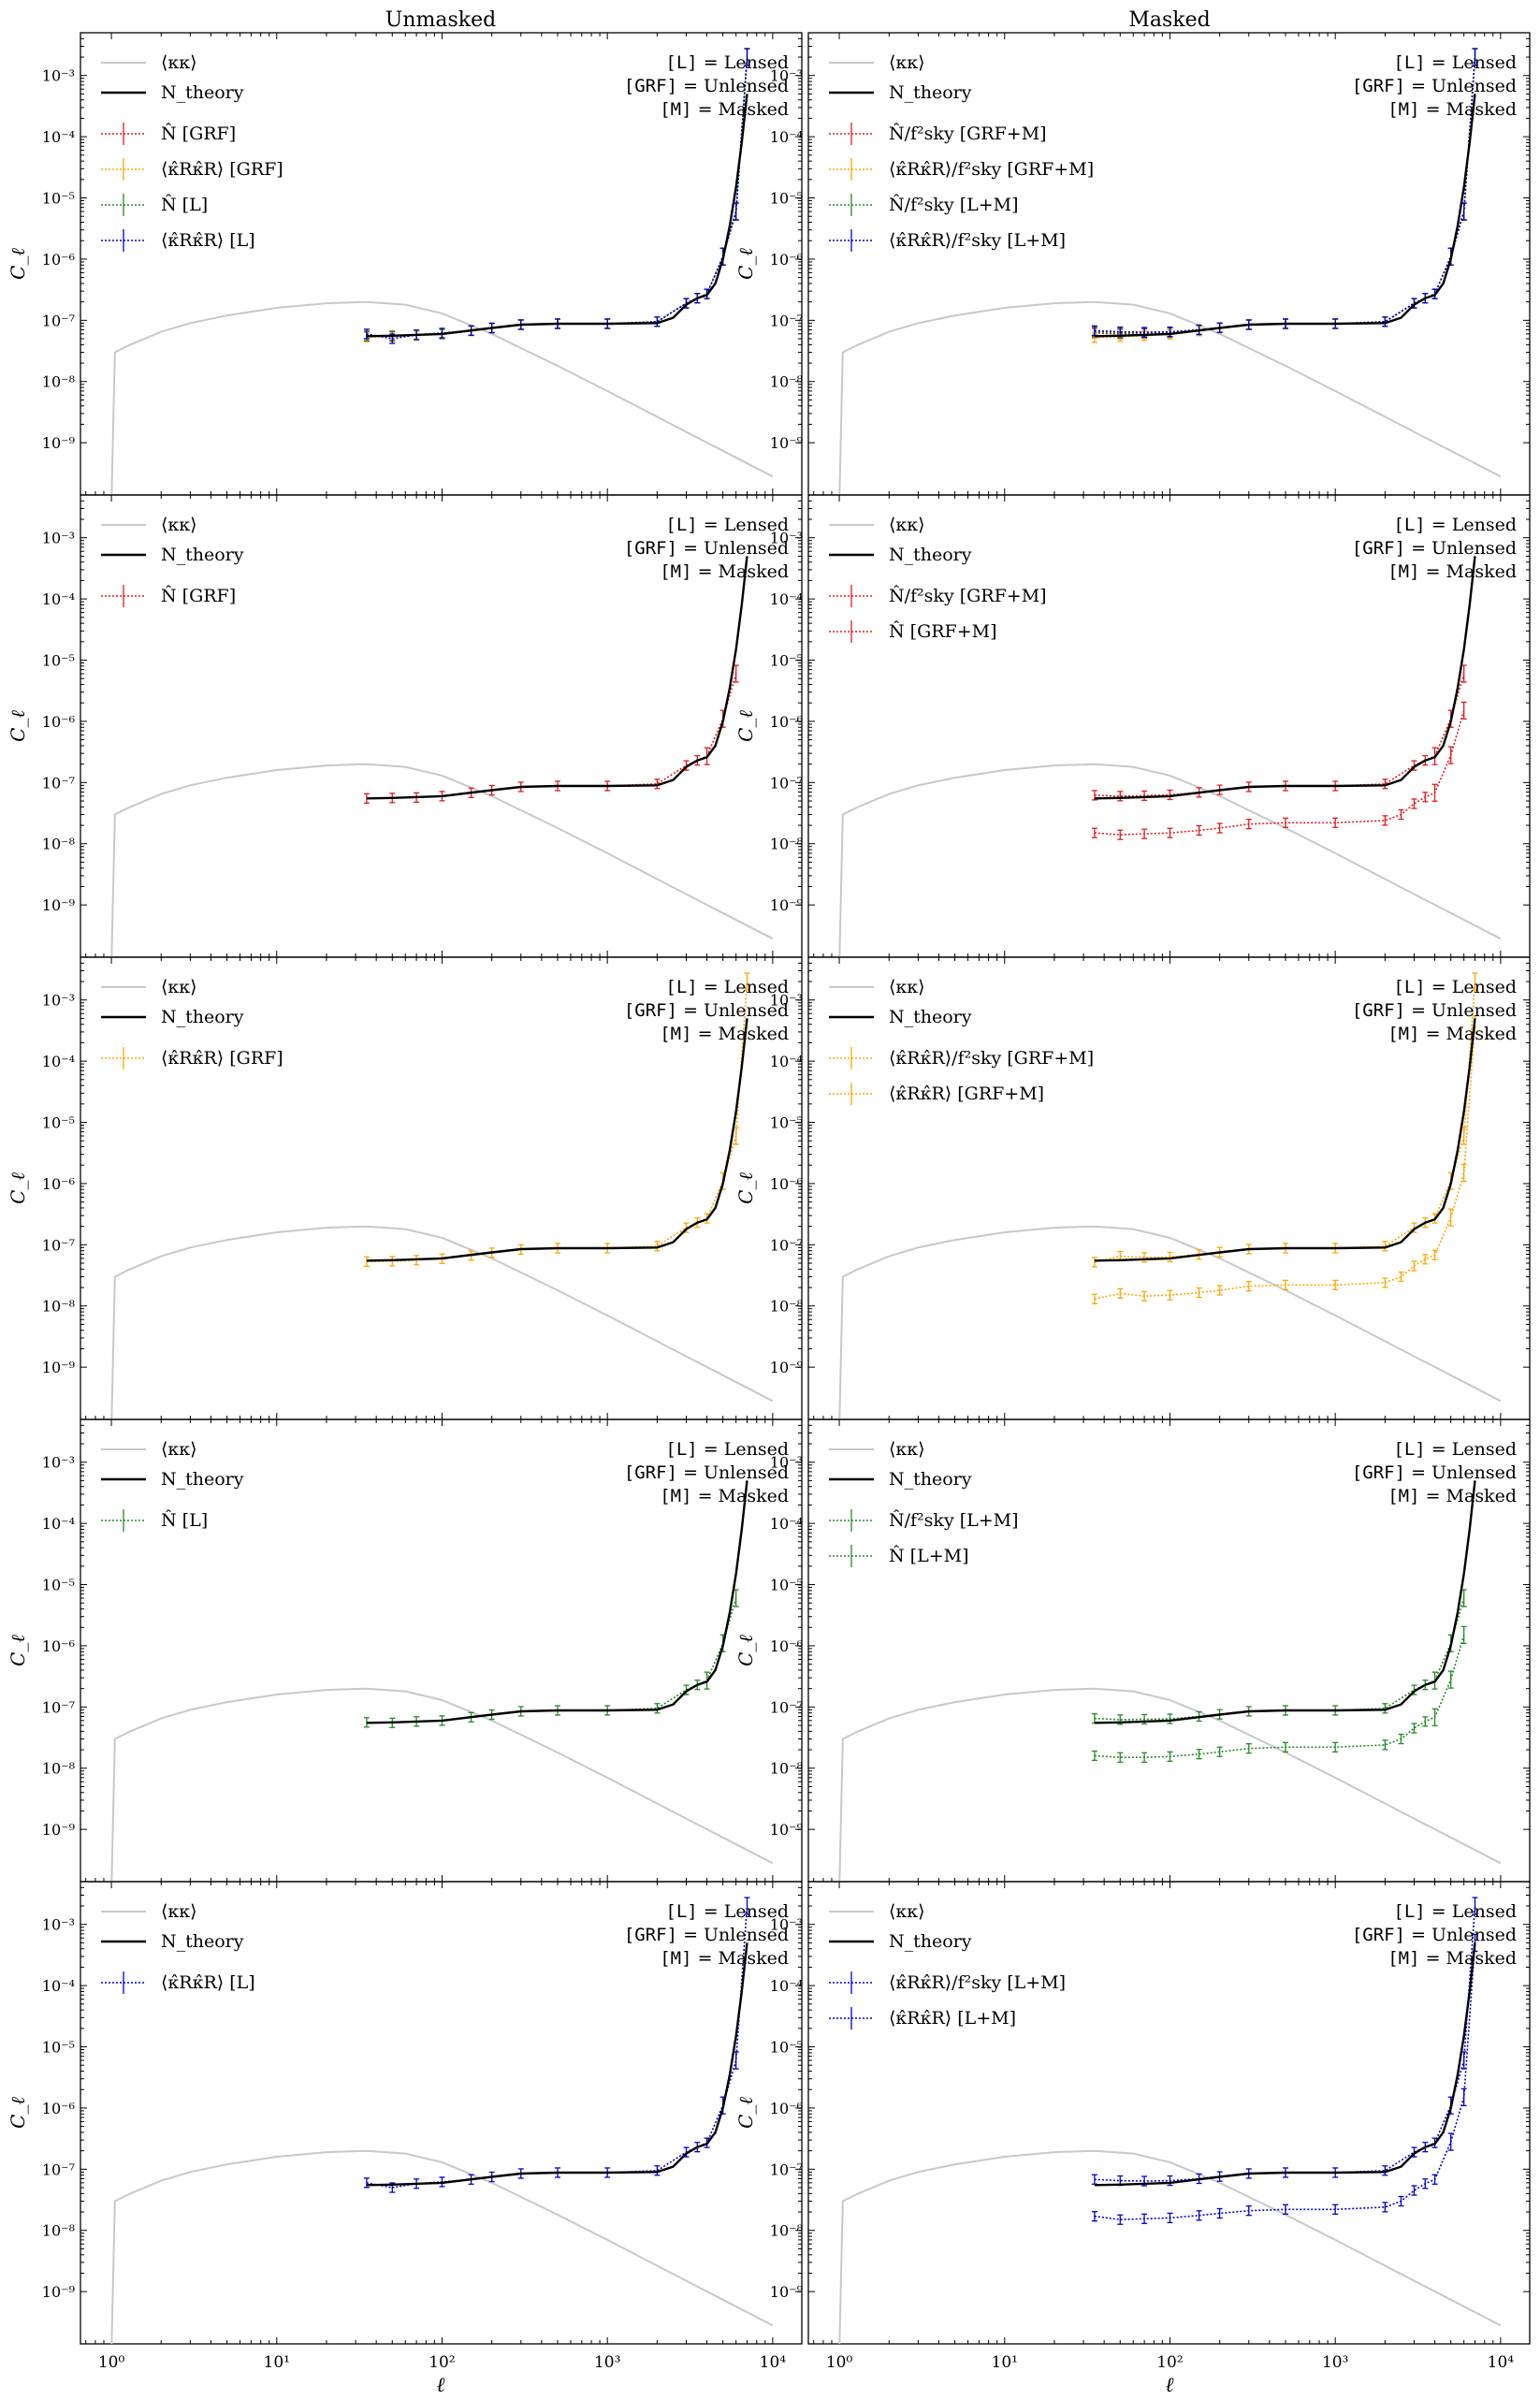 The height and width of the screenshot is (2400, 1540). I want to click on key-line: [M] = Masked, so click(724, 109).